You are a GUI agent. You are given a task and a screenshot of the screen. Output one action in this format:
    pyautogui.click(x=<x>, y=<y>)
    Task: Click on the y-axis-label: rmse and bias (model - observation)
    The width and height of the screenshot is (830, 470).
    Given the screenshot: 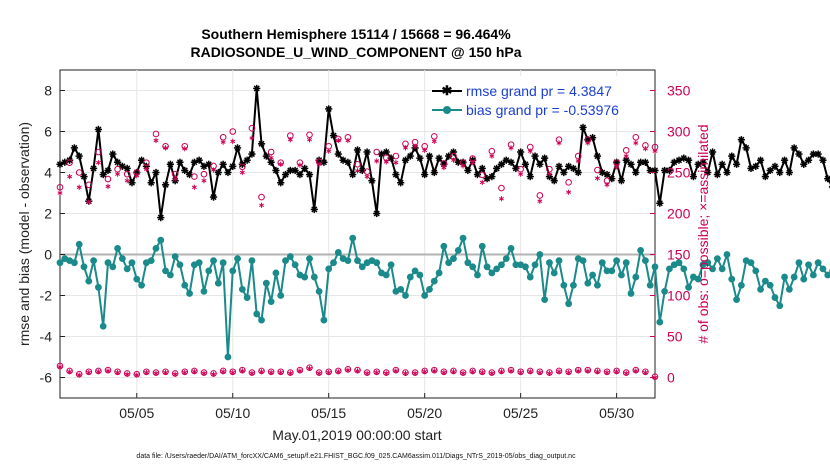 What is the action you would take?
    pyautogui.click(x=24, y=234)
    